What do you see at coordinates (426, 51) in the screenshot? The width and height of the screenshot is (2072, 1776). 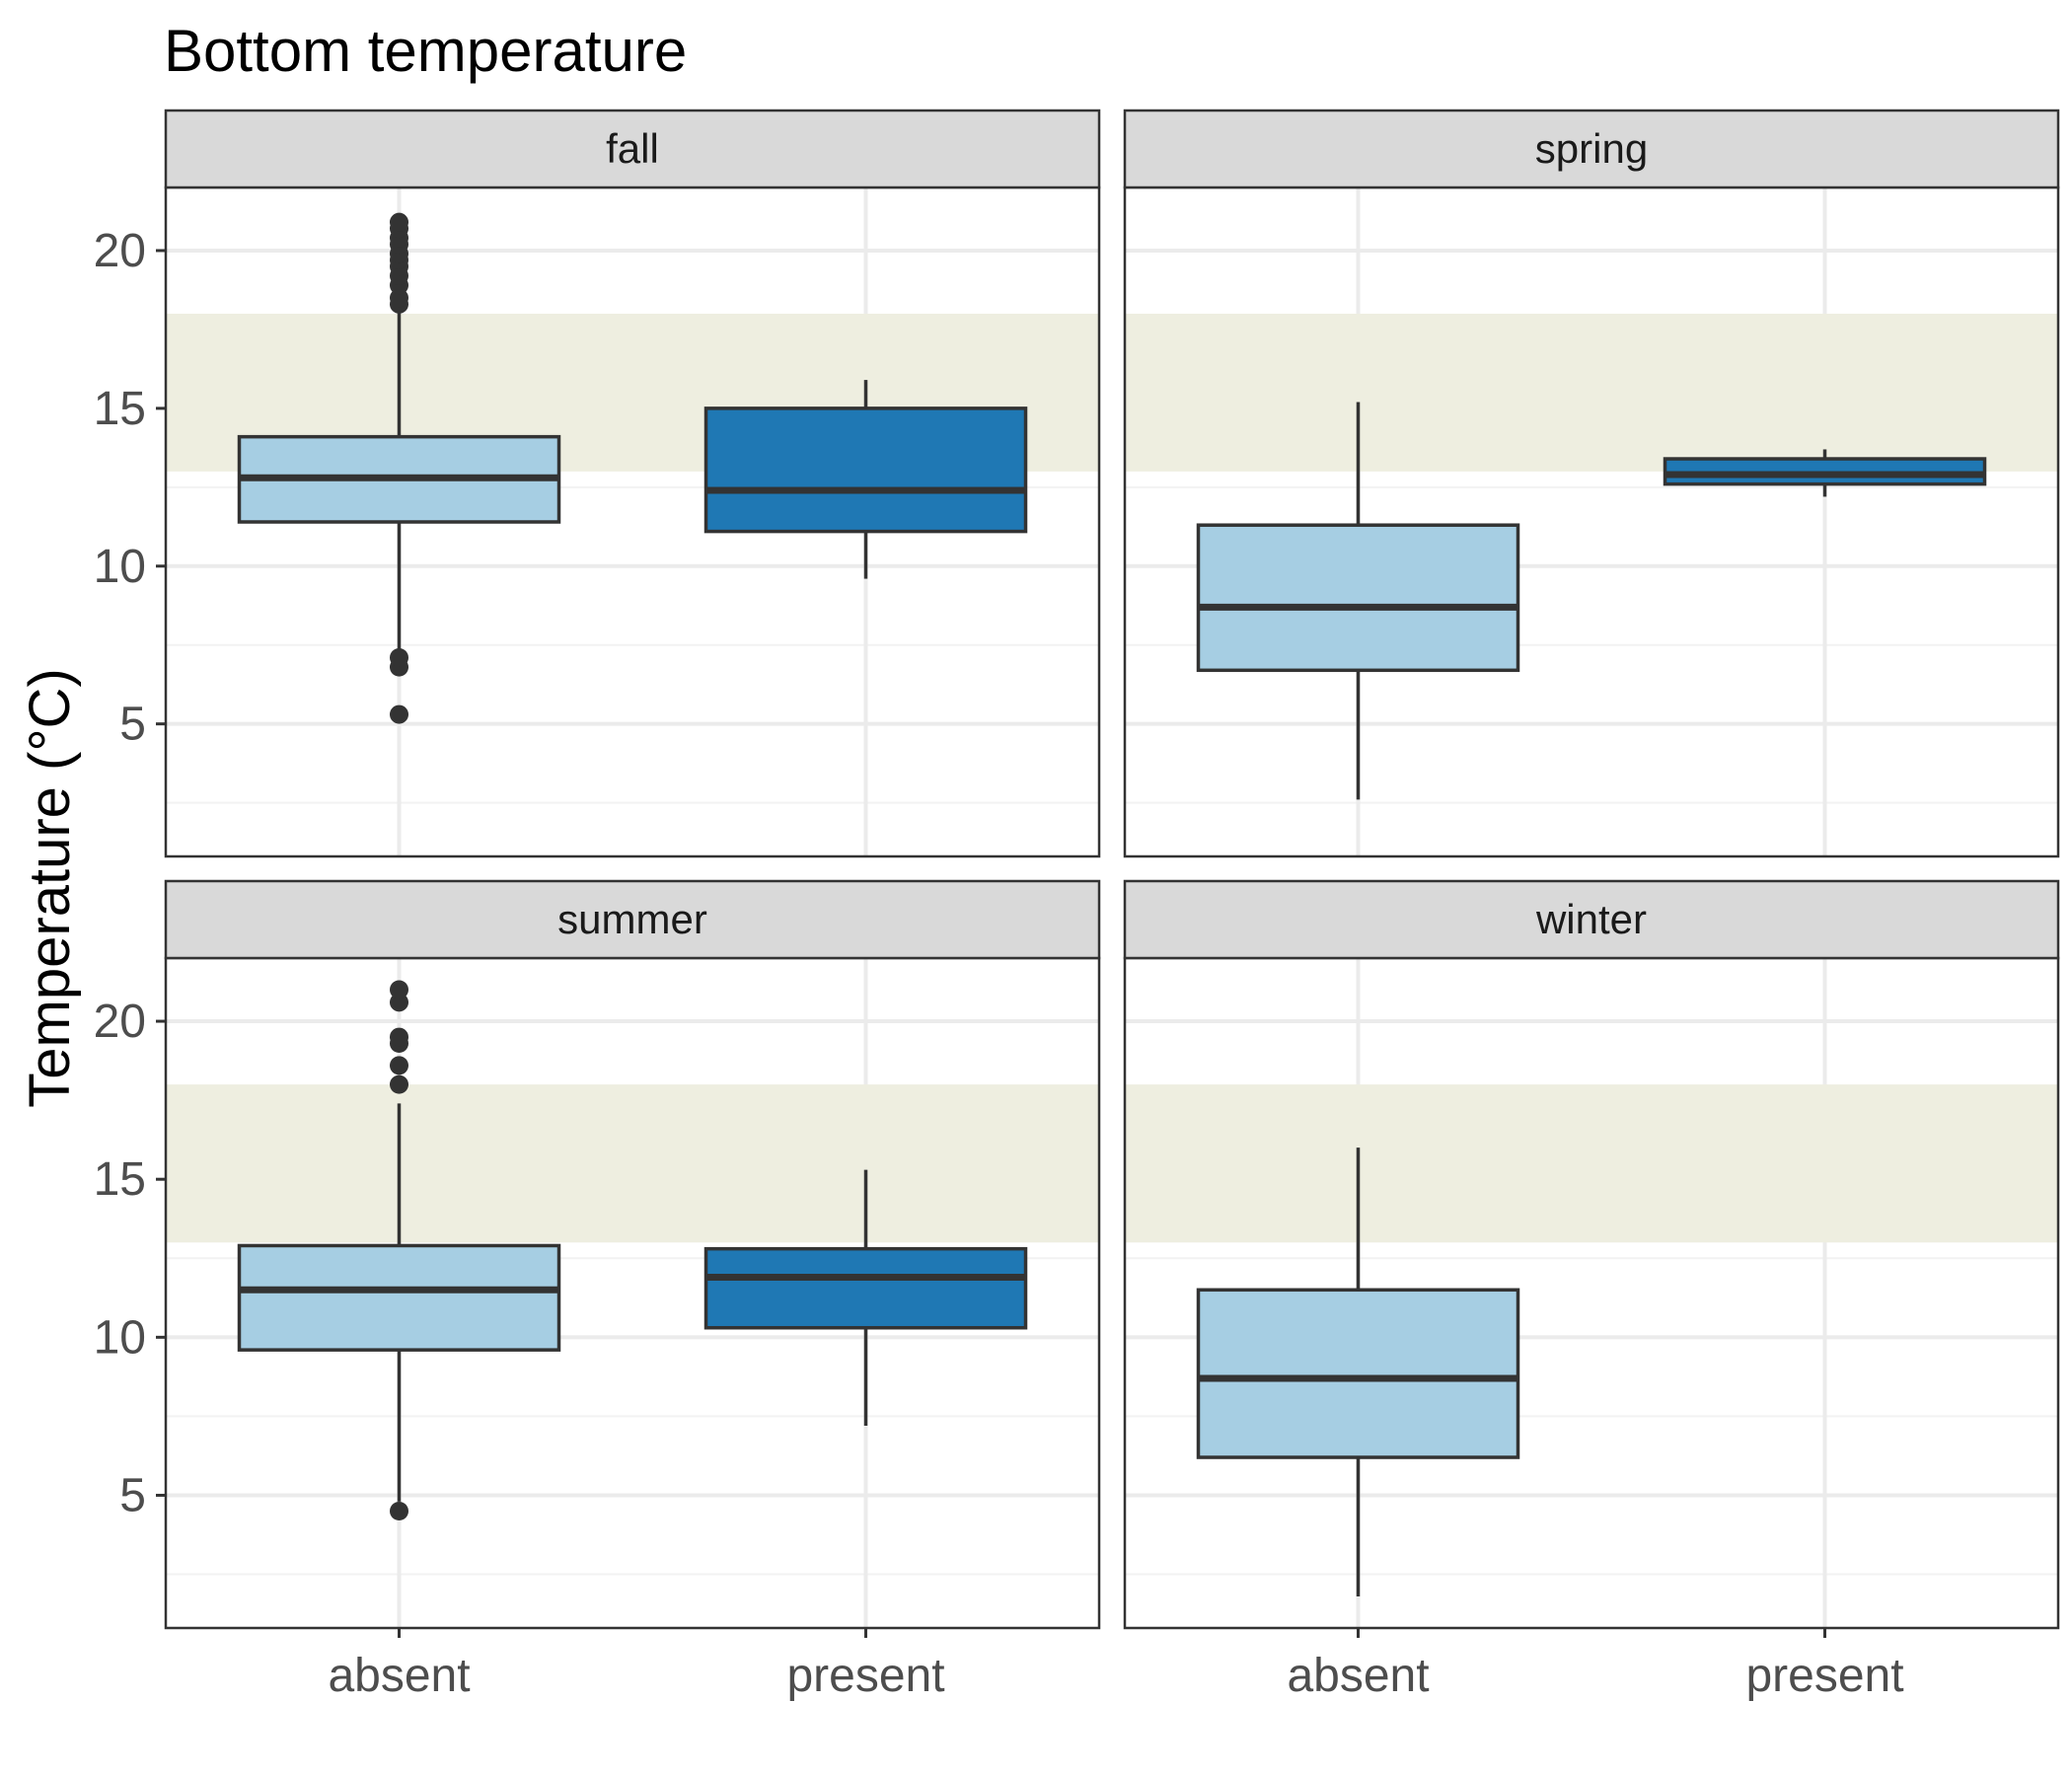 I see `chart-title: Bottom temperature` at bounding box center [426, 51].